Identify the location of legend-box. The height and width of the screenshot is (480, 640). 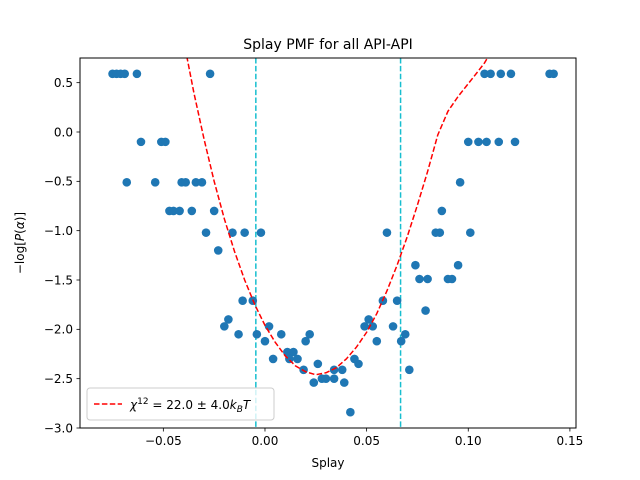
(180, 404).